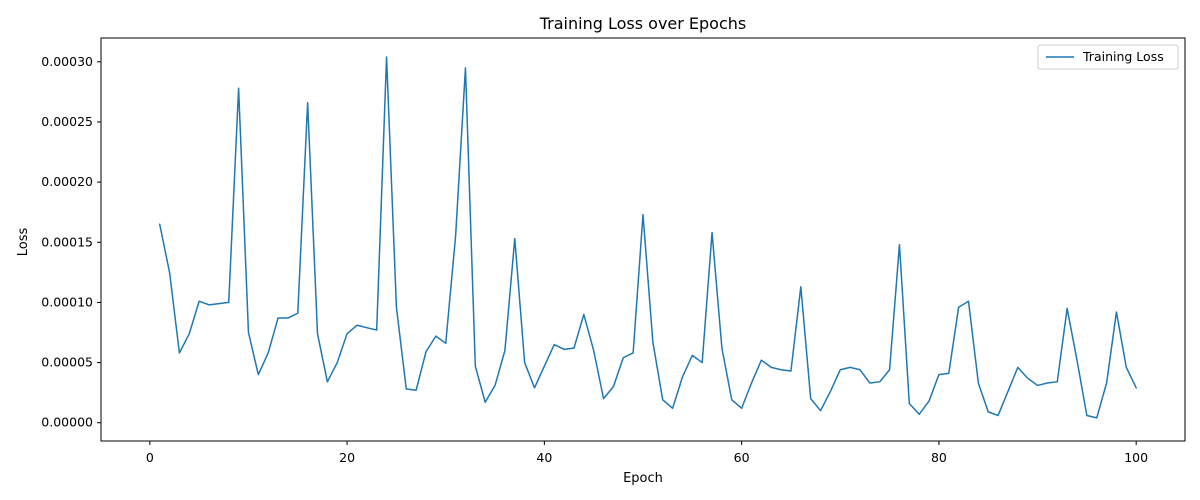  What do you see at coordinates (939, 457) in the screenshot?
I see `x-tick-label: 80` at bounding box center [939, 457].